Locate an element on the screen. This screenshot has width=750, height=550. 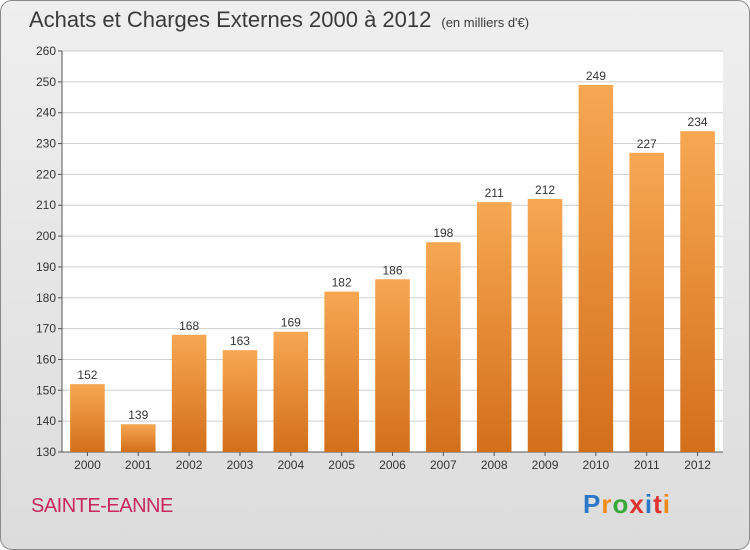
y-tick-label: 250 is located at coordinates (46, 82).